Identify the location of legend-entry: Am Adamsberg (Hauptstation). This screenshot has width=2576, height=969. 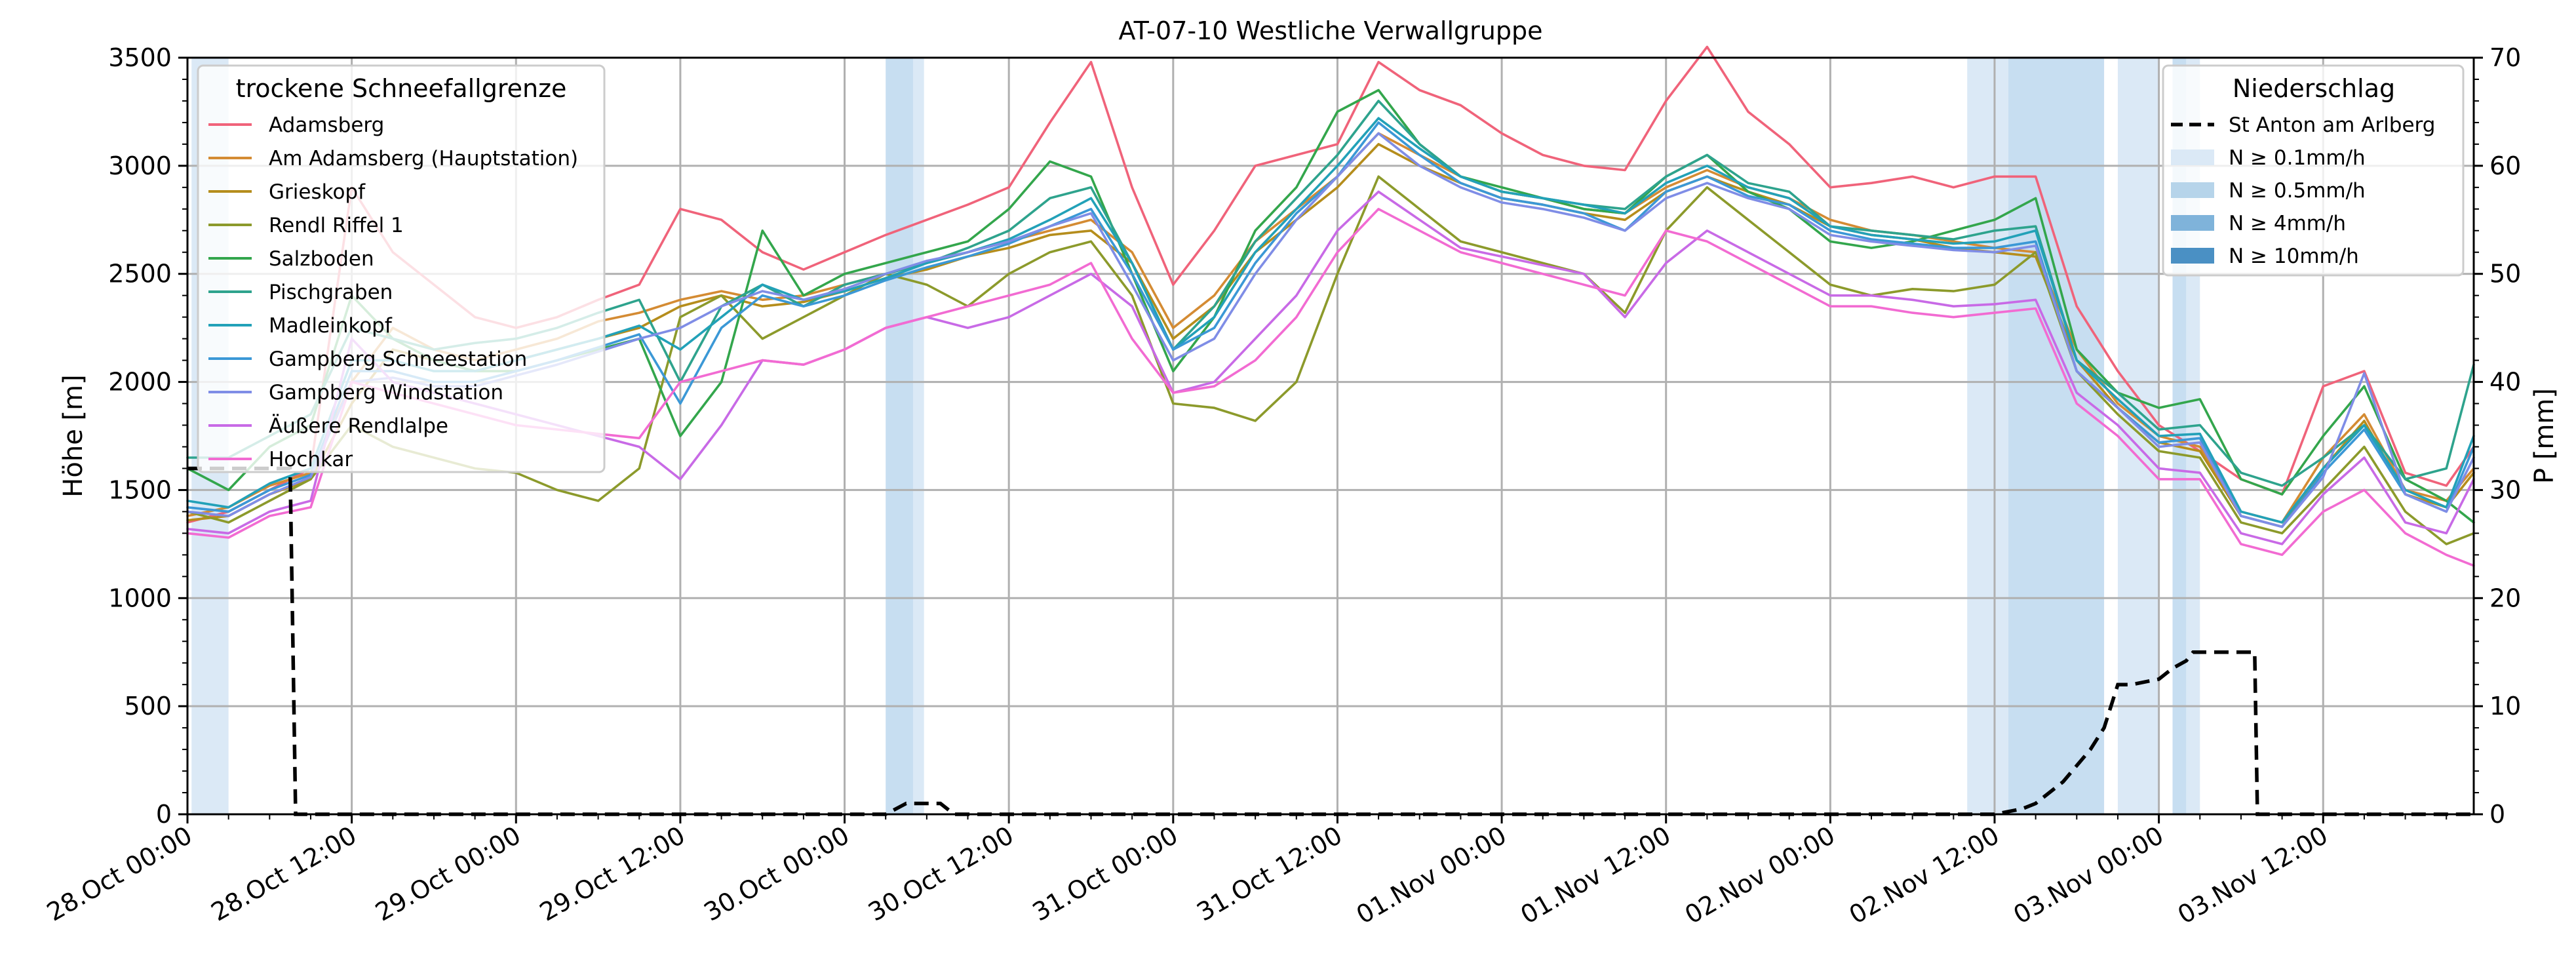
(423, 158).